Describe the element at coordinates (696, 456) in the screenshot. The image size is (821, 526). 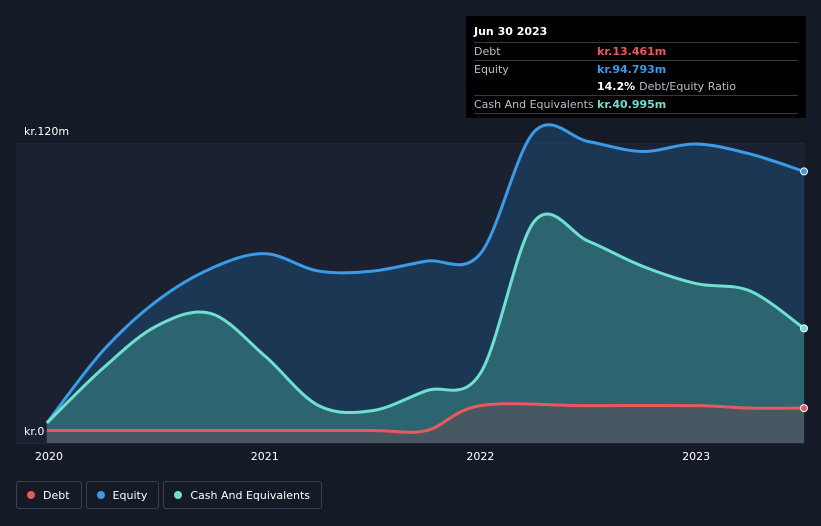
I see `x-tick-label: 2023` at that location.